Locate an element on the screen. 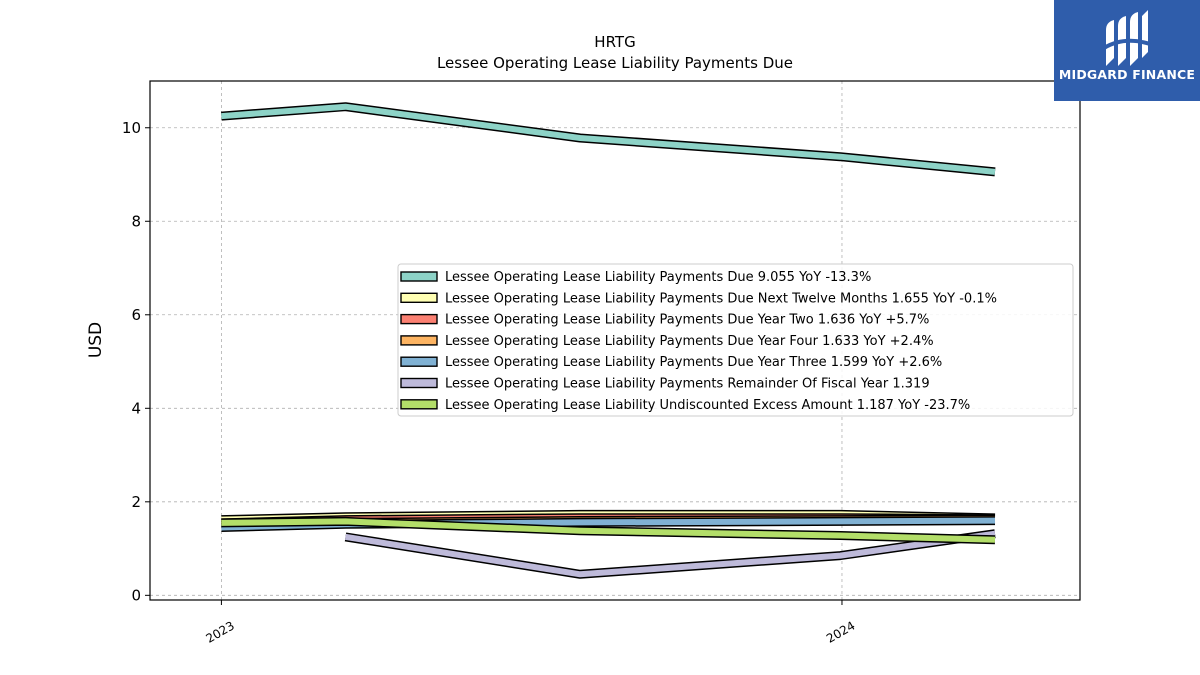  brand-logo: MIDGARD FINANCE is located at coordinates (1127, 50).